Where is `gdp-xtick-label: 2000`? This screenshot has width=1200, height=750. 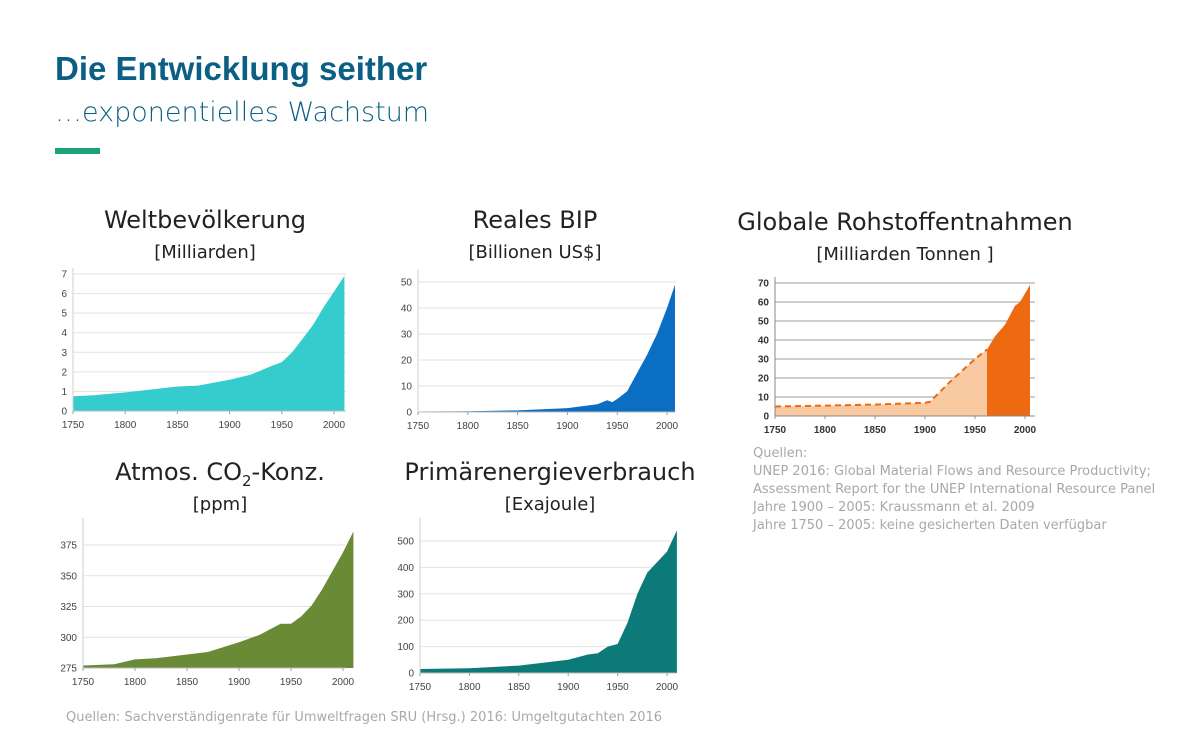
gdp-xtick-label: 2000 is located at coordinates (667, 426).